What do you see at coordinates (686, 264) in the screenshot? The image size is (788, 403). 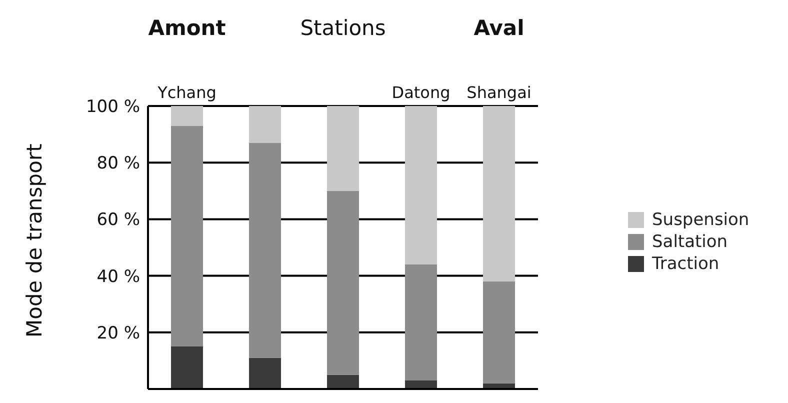 I see `legend-label: Traction` at bounding box center [686, 264].